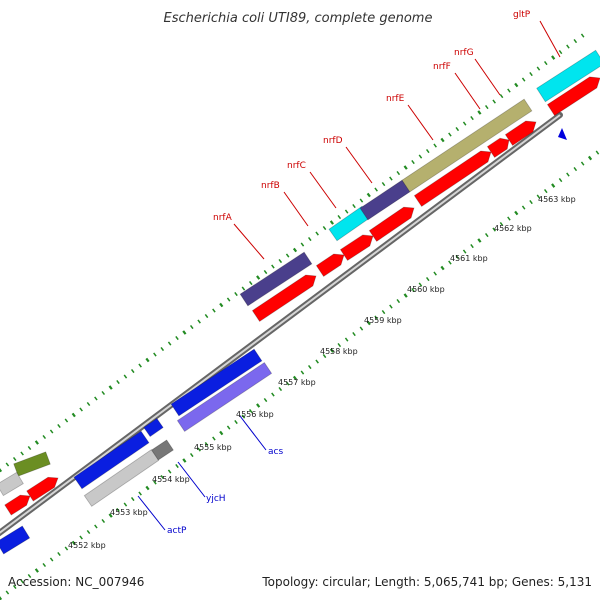 The height and width of the screenshot is (600, 600). I want to click on gene-label-acs: acs, so click(275, 452).